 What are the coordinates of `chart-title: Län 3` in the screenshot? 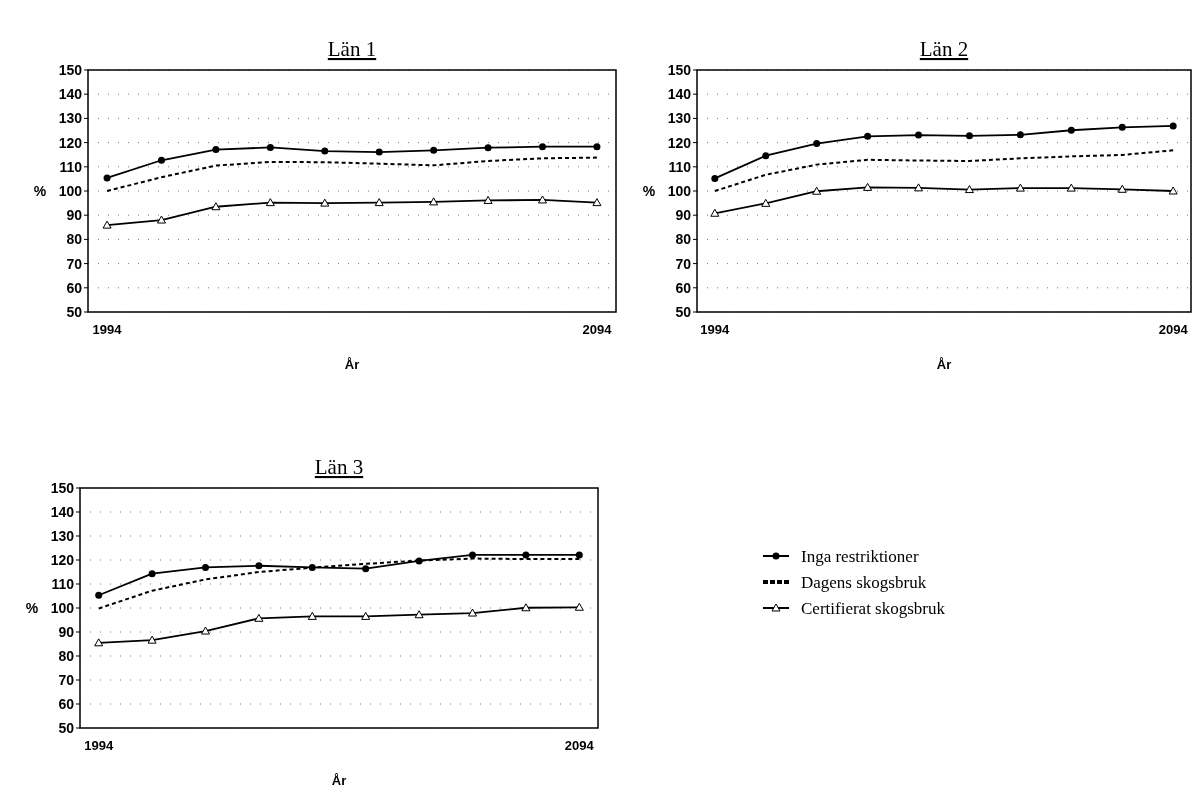 It's located at (339, 467).